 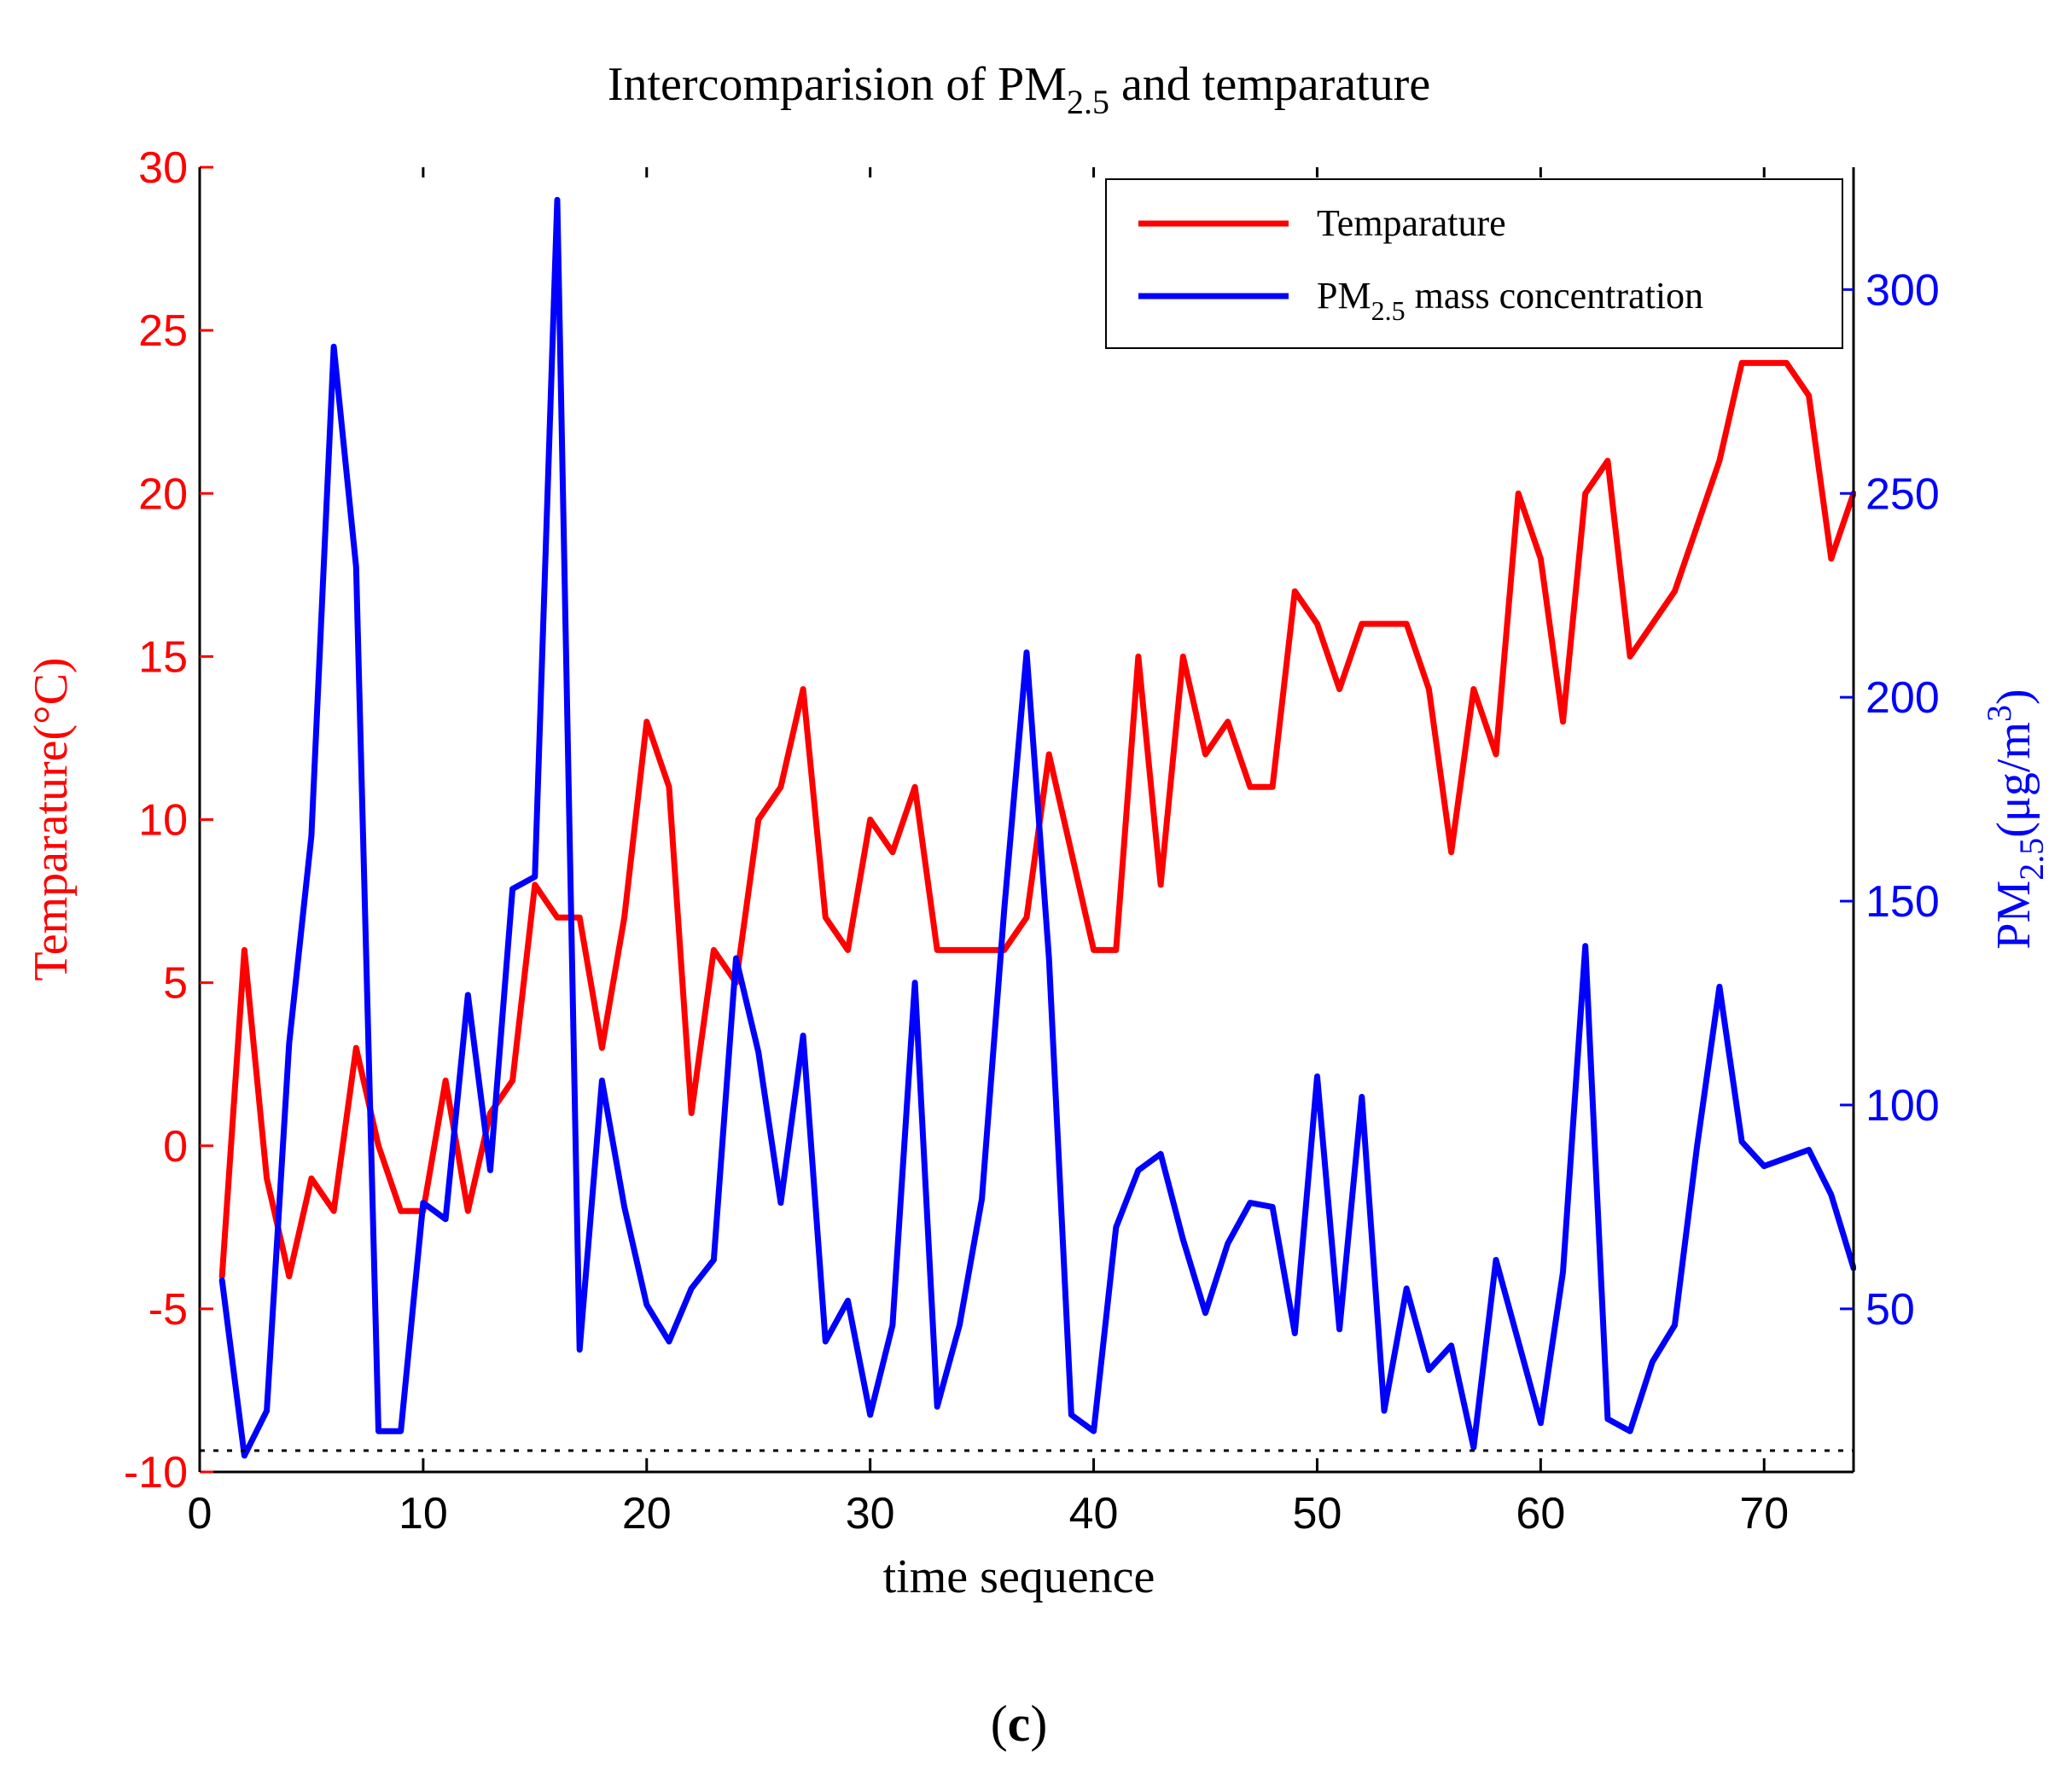 I want to click on legend-box, so click(x=1474, y=263).